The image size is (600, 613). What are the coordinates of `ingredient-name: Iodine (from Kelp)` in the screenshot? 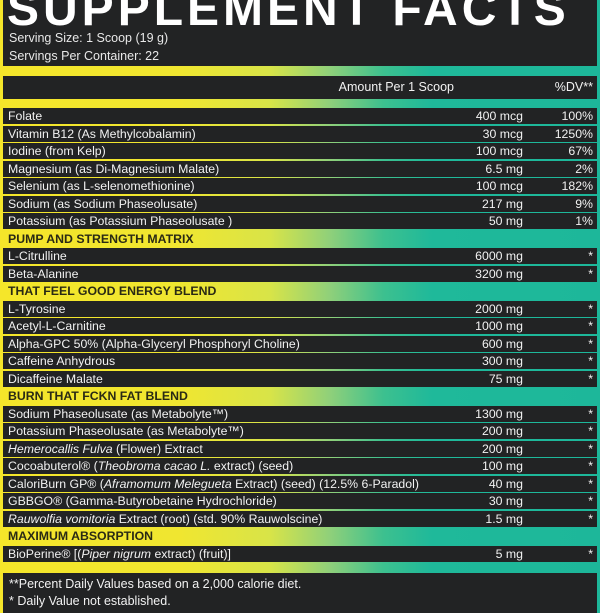 It's located at (57, 151).